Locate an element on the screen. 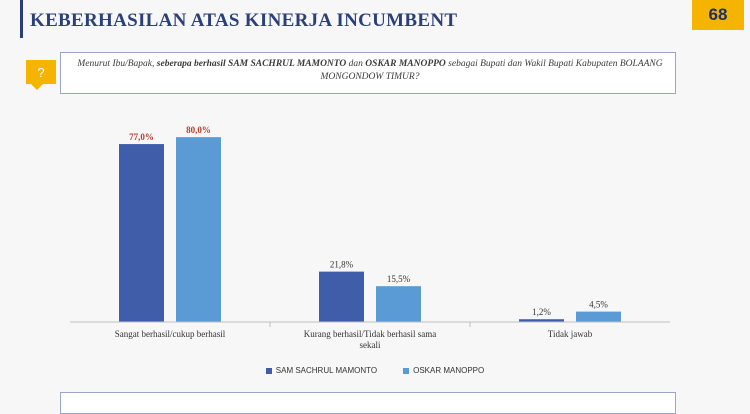 This screenshot has height=414, width=750. question-mark-icon: ? is located at coordinates (41, 75).